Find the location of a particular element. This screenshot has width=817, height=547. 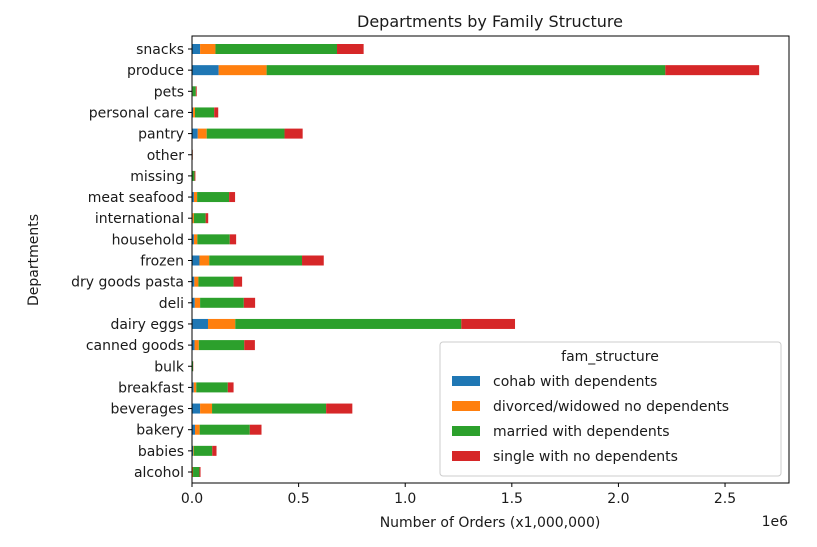

x-tick-label: 1.5 is located at coordinates (512, 499).